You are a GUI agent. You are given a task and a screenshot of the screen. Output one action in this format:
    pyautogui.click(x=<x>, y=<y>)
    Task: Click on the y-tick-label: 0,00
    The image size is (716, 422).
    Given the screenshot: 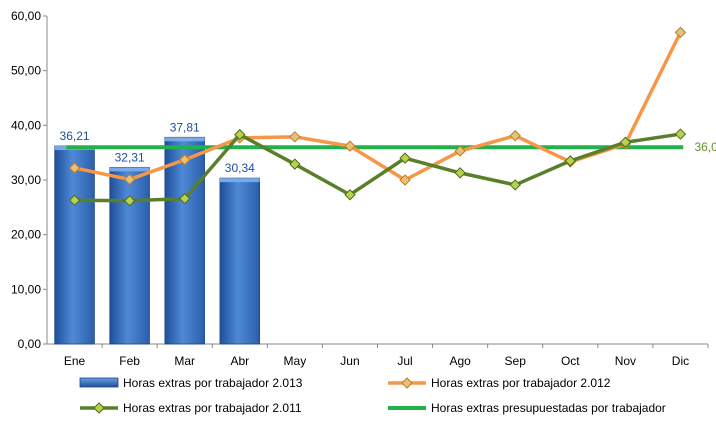 What is the action you would take?
    pyautogui.click(x=30, y=344)
    